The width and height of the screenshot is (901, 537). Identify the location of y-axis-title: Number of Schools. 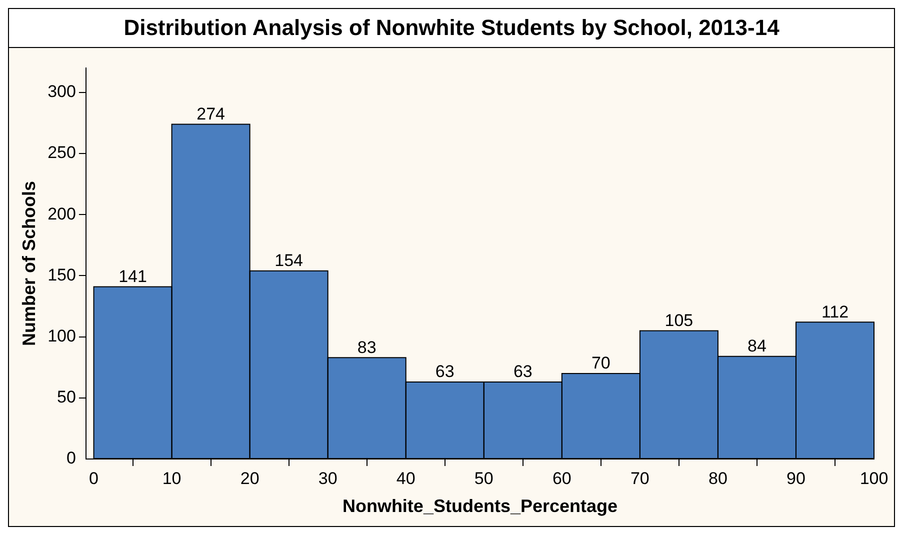
(28, 263).